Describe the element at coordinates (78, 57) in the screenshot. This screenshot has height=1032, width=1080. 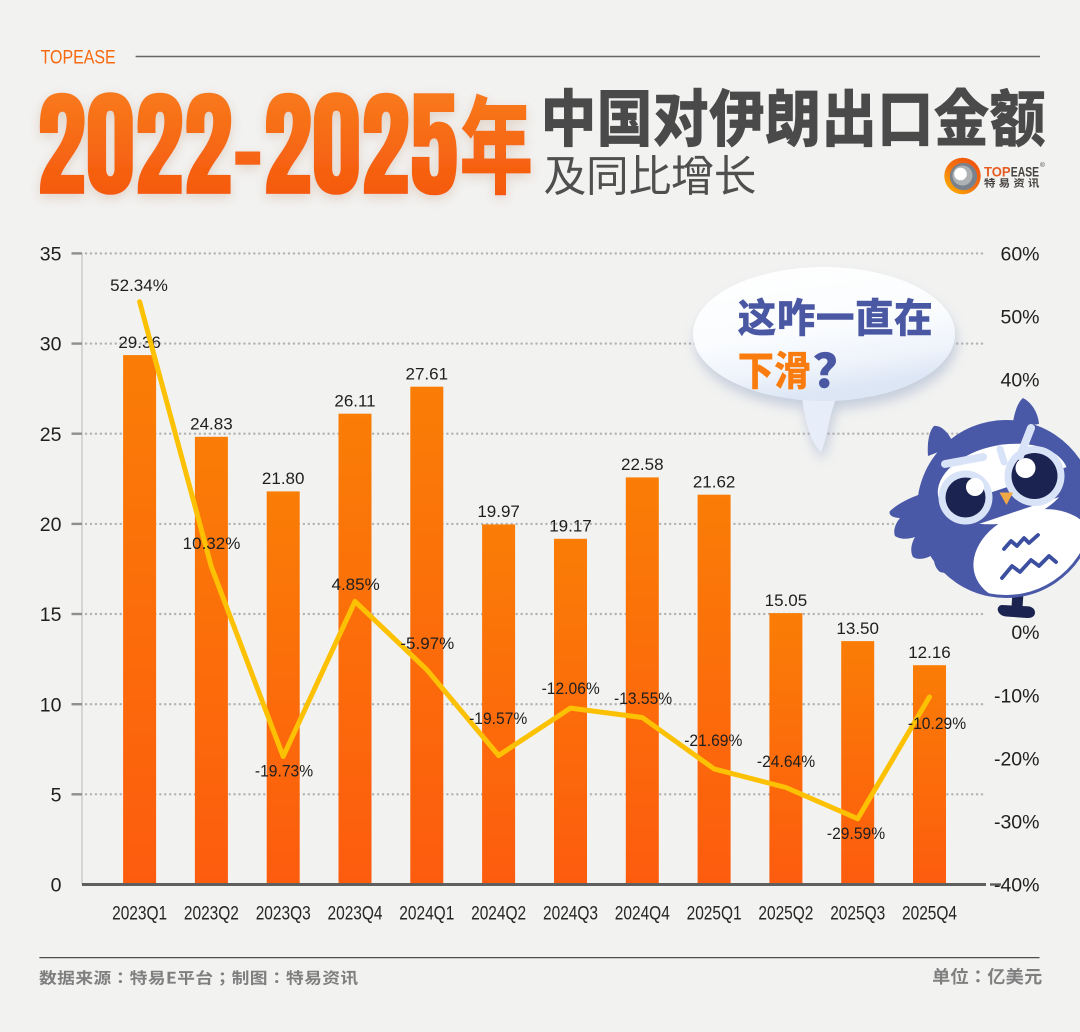
I see `svg-text: TOPEASE` at that location.